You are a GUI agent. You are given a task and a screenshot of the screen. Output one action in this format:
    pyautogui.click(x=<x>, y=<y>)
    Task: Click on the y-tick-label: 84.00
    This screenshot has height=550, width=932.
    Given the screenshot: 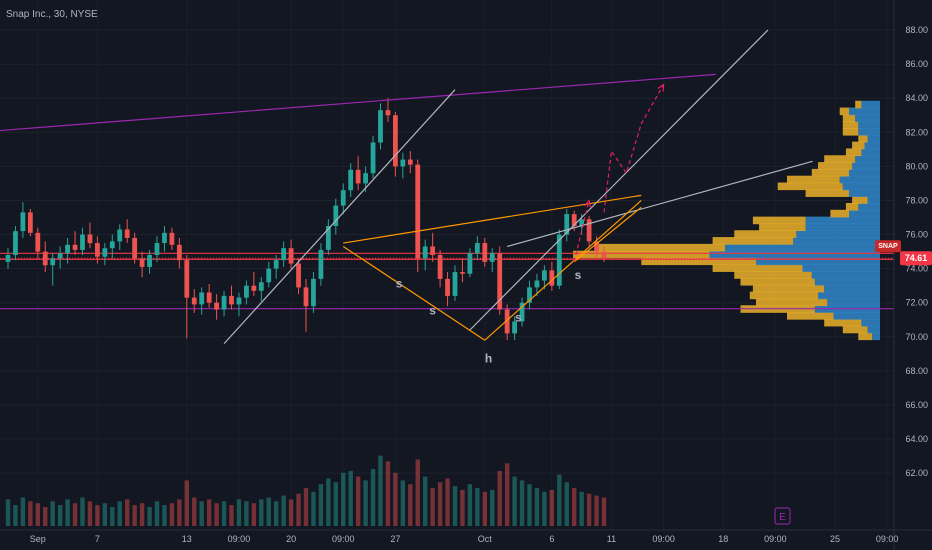 What is the action you would take?
    pyautogui.click(x=916, y=98)
    